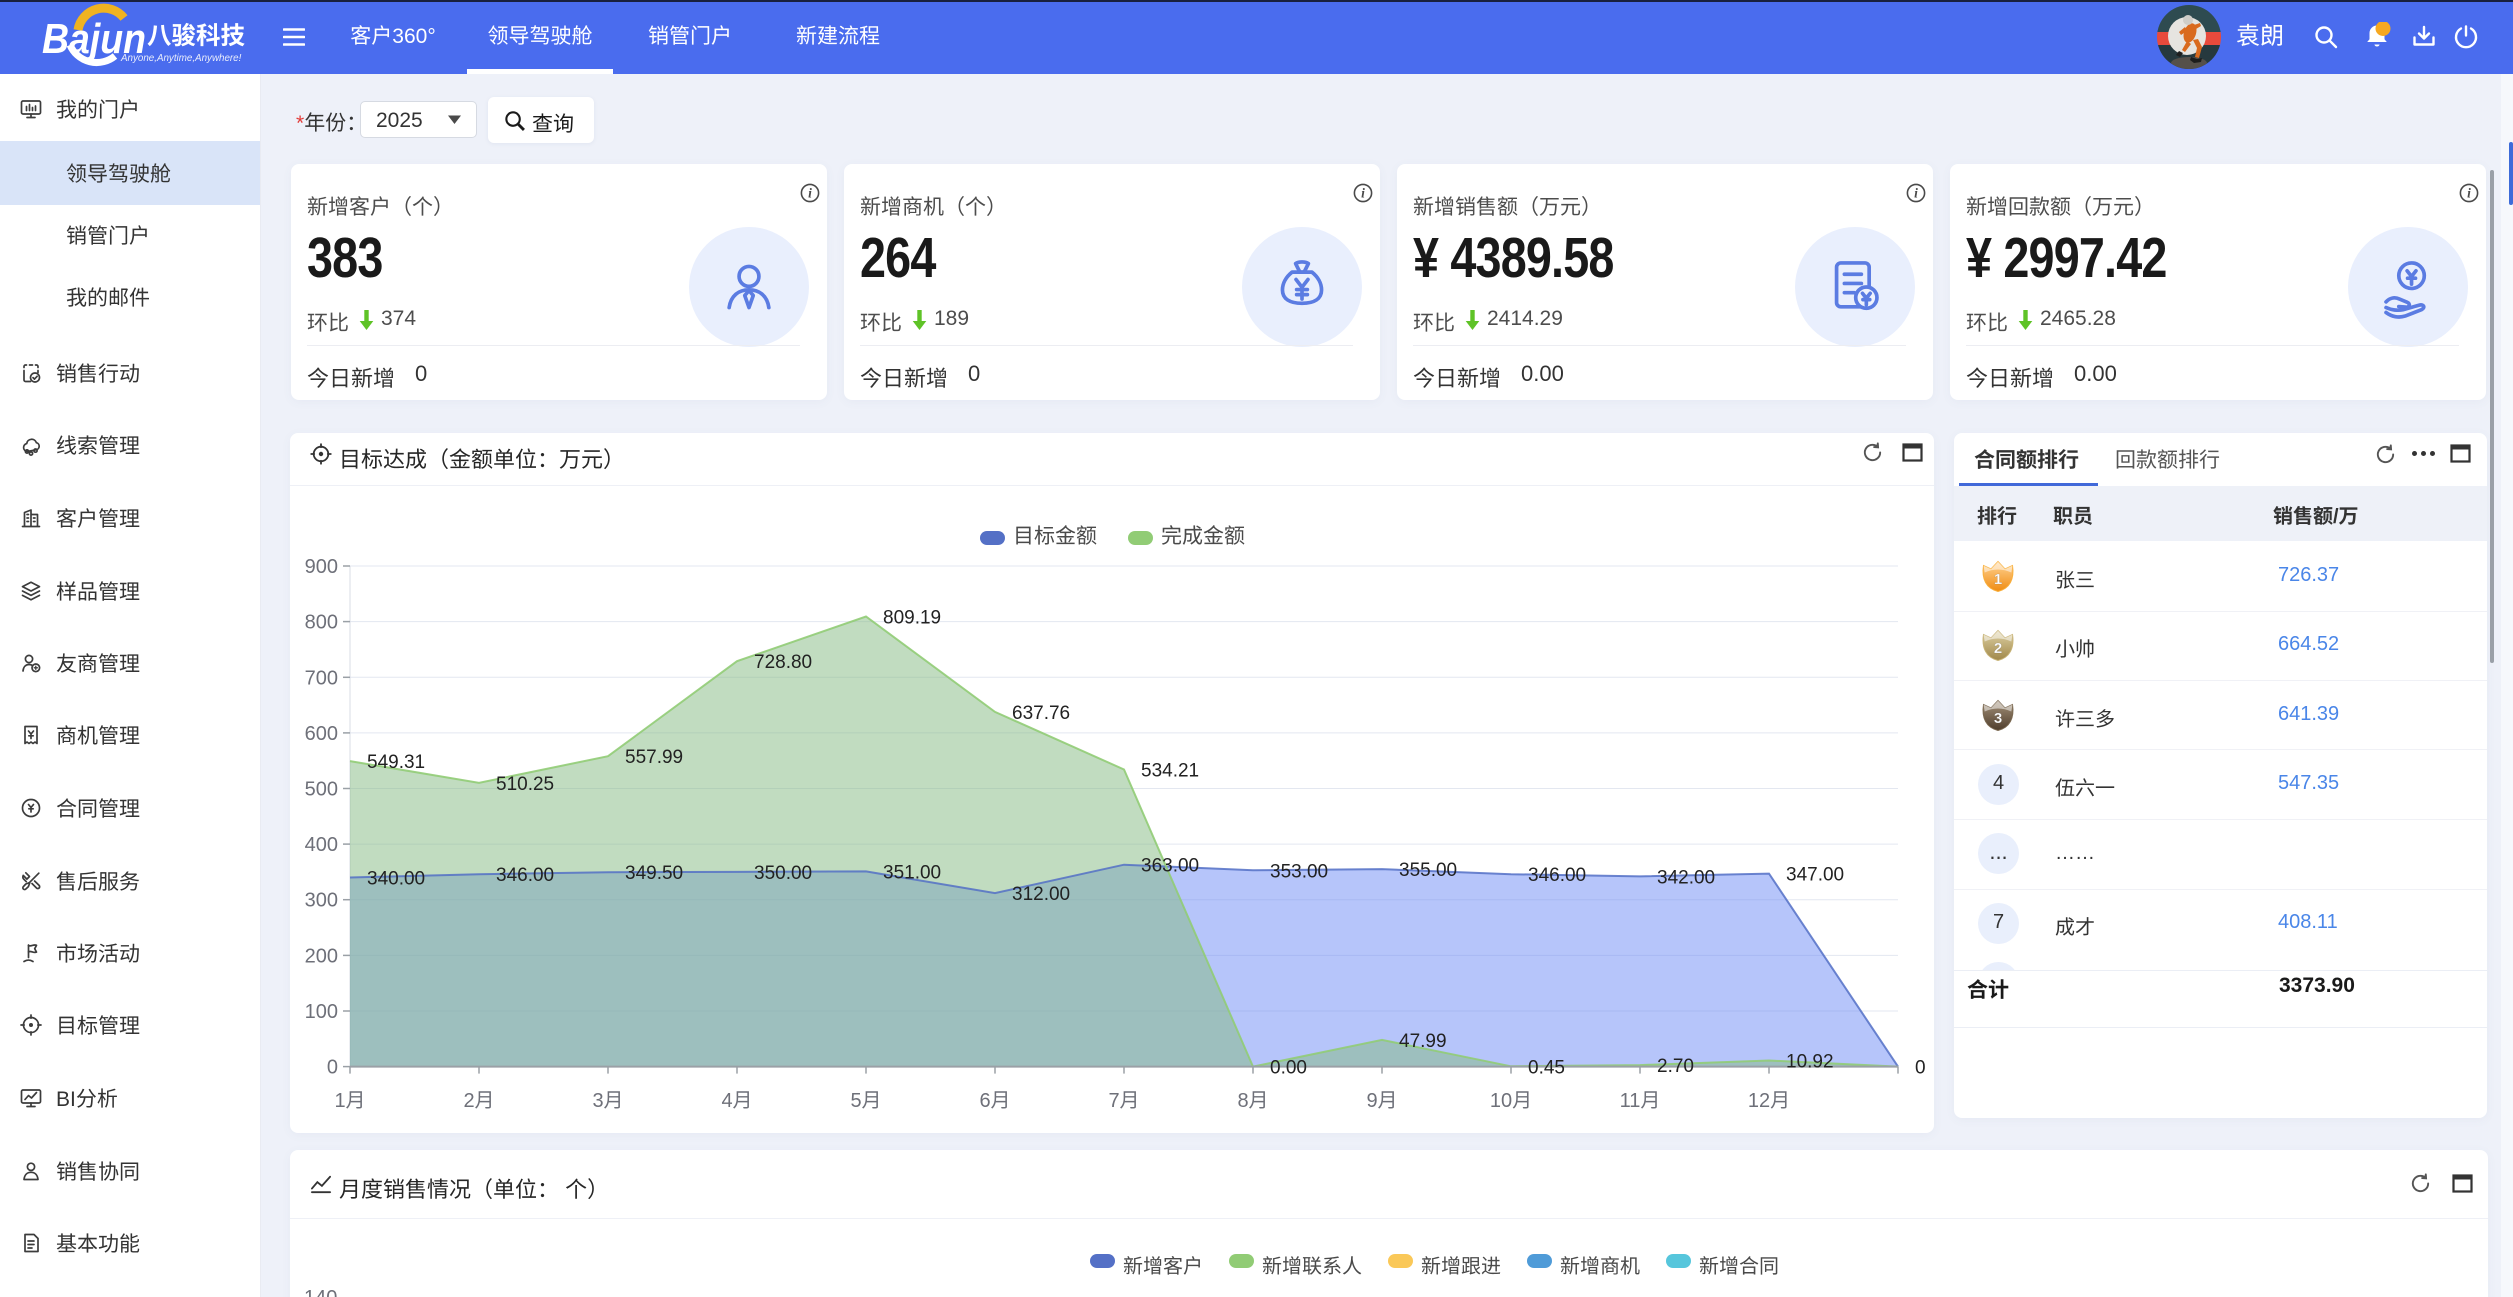 The image size is (2513, 1297). I want to click on svg-text: 728.80, so click(783, 662).